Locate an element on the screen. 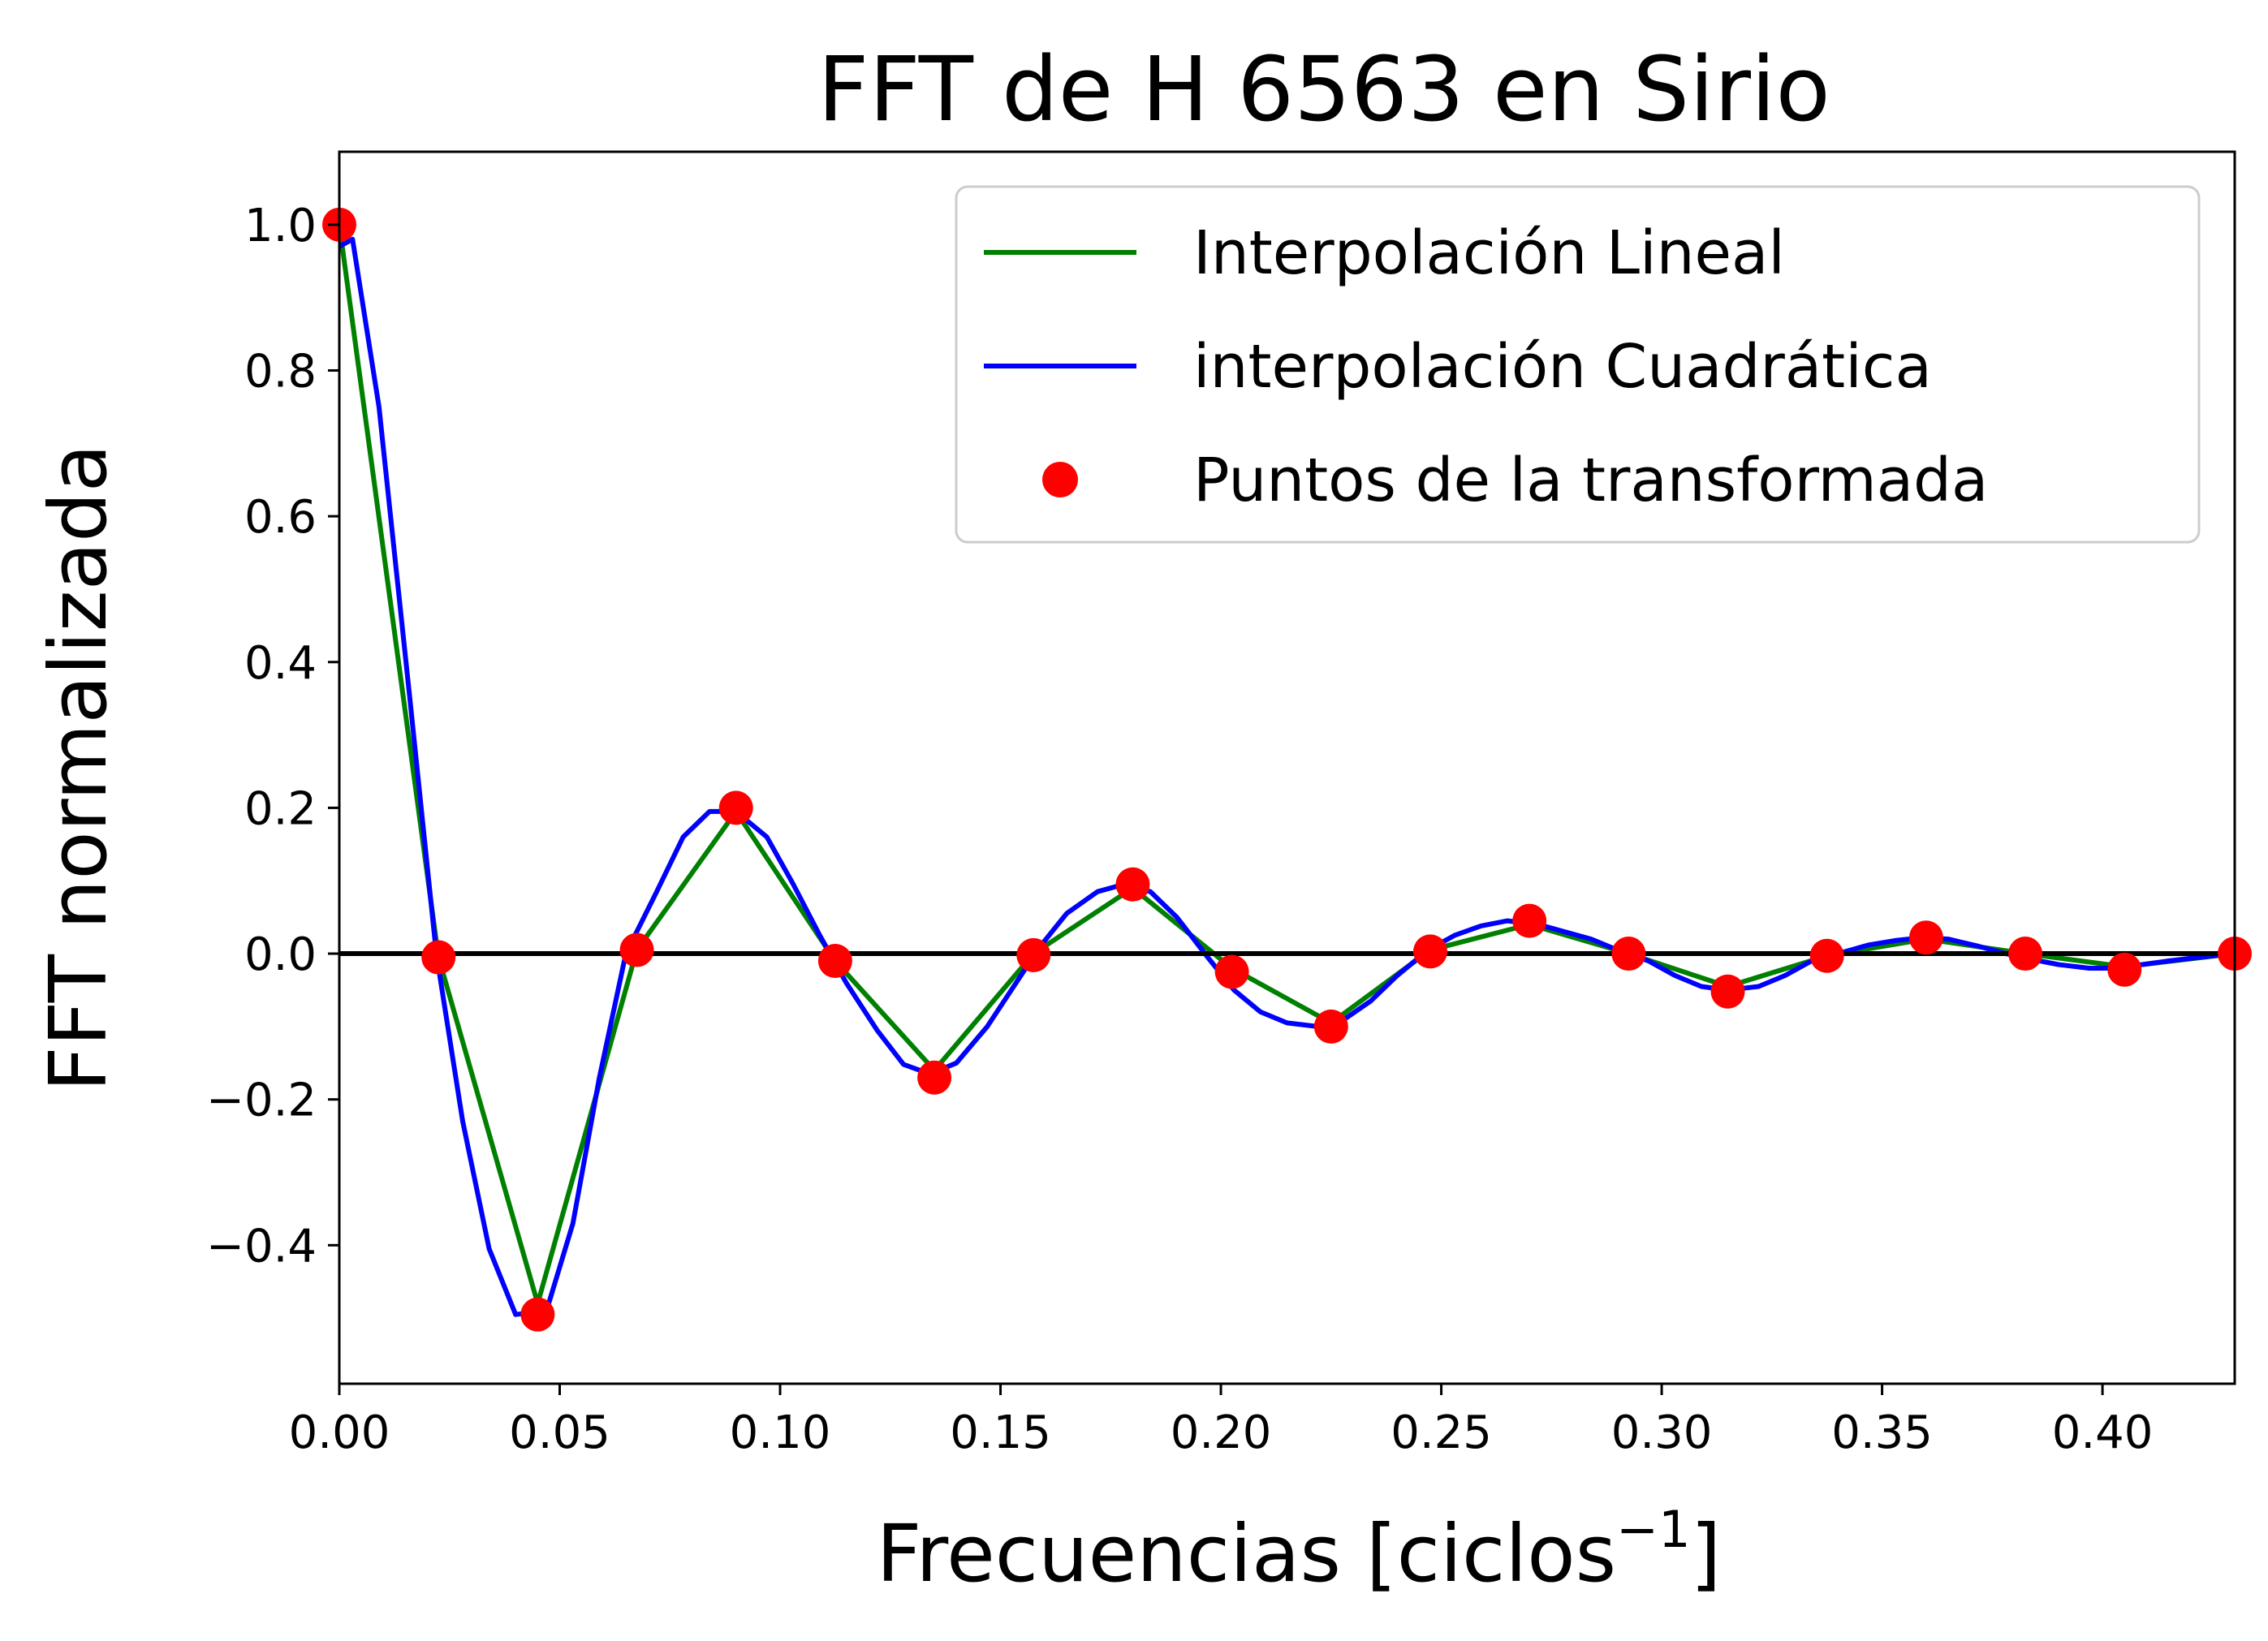 The width and height of the screenshot is (2268, 1641). x-tick-label: 0.10 is located at coordinates (781, 1432).